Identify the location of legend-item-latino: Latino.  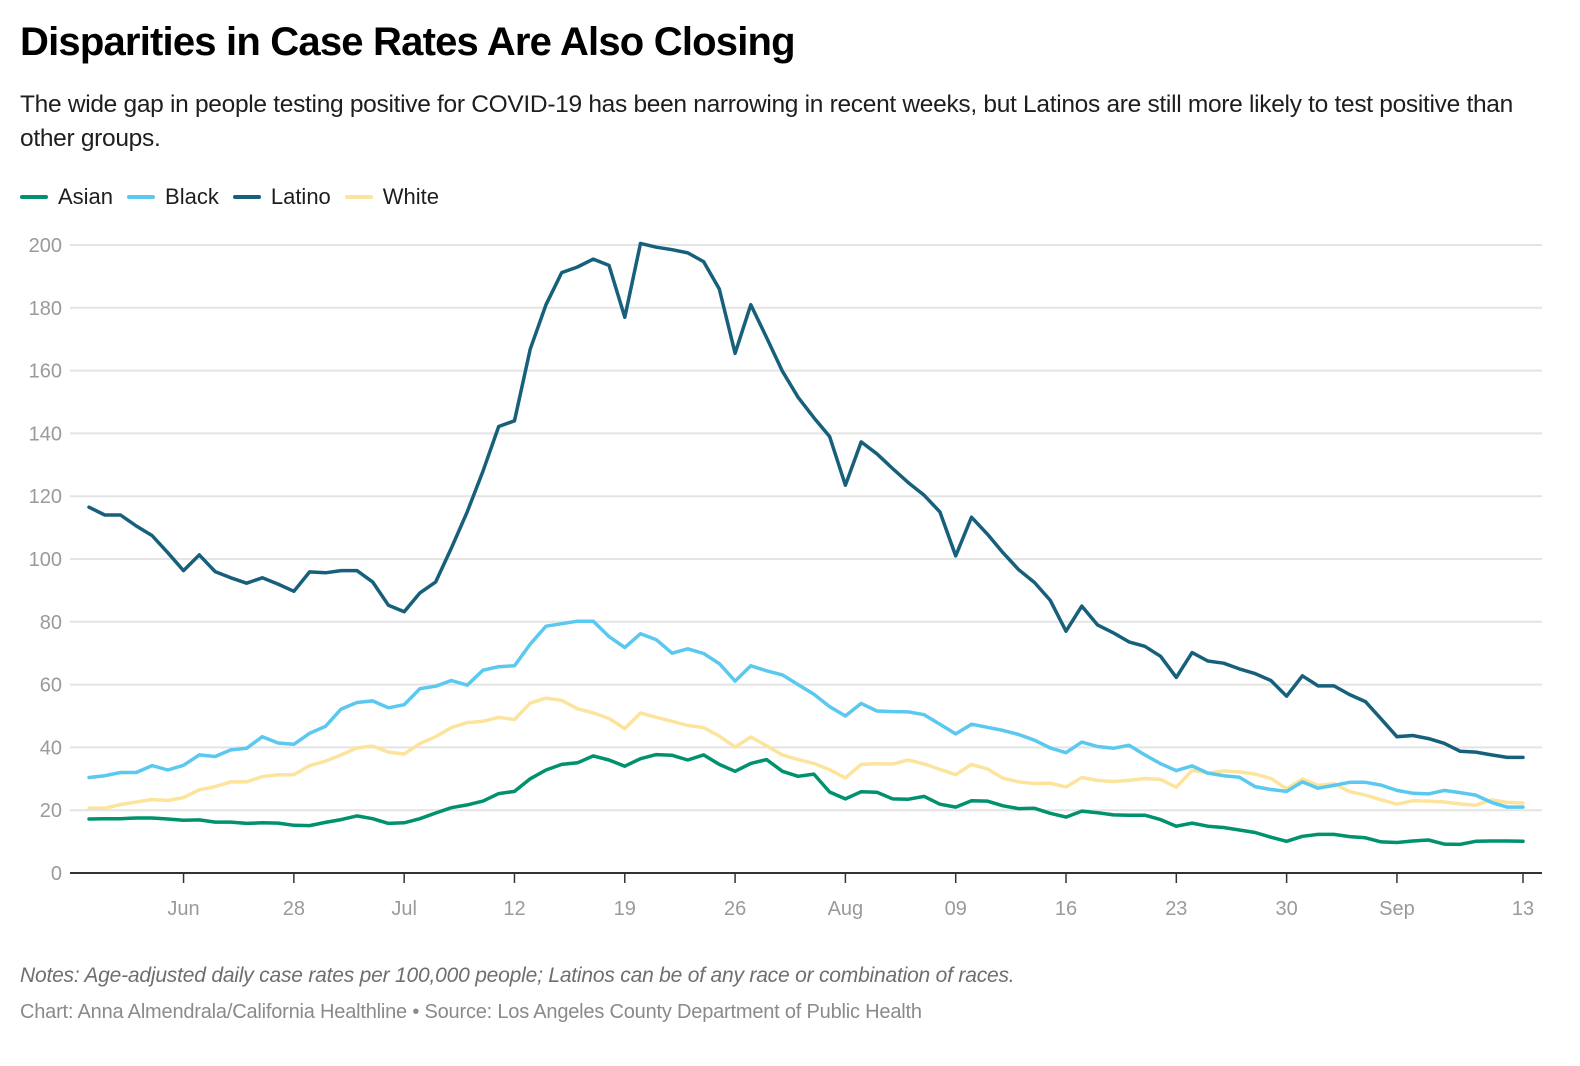
(281, 197).